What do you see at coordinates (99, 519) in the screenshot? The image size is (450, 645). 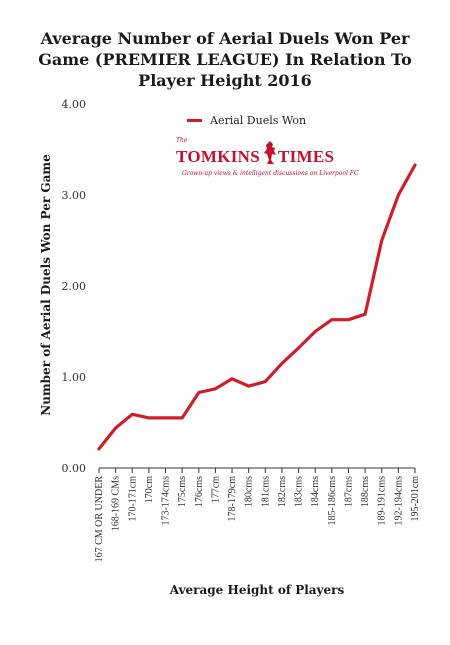 I see `x-tick-label: 167 CM OR UNDER` at bounding box center [99, 519].